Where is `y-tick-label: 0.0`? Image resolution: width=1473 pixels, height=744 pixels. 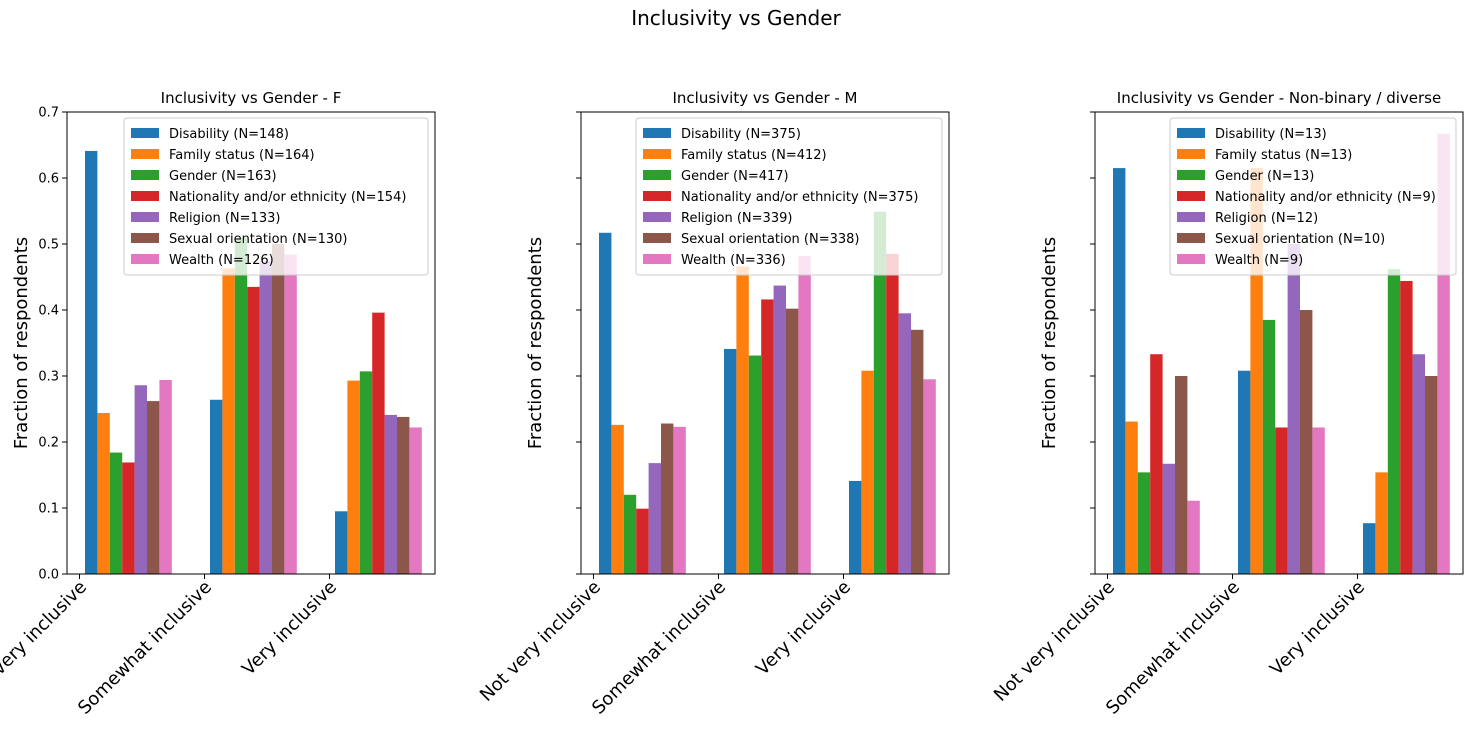 y-tick-label: 0.0 is located at coordinates (48, 575).